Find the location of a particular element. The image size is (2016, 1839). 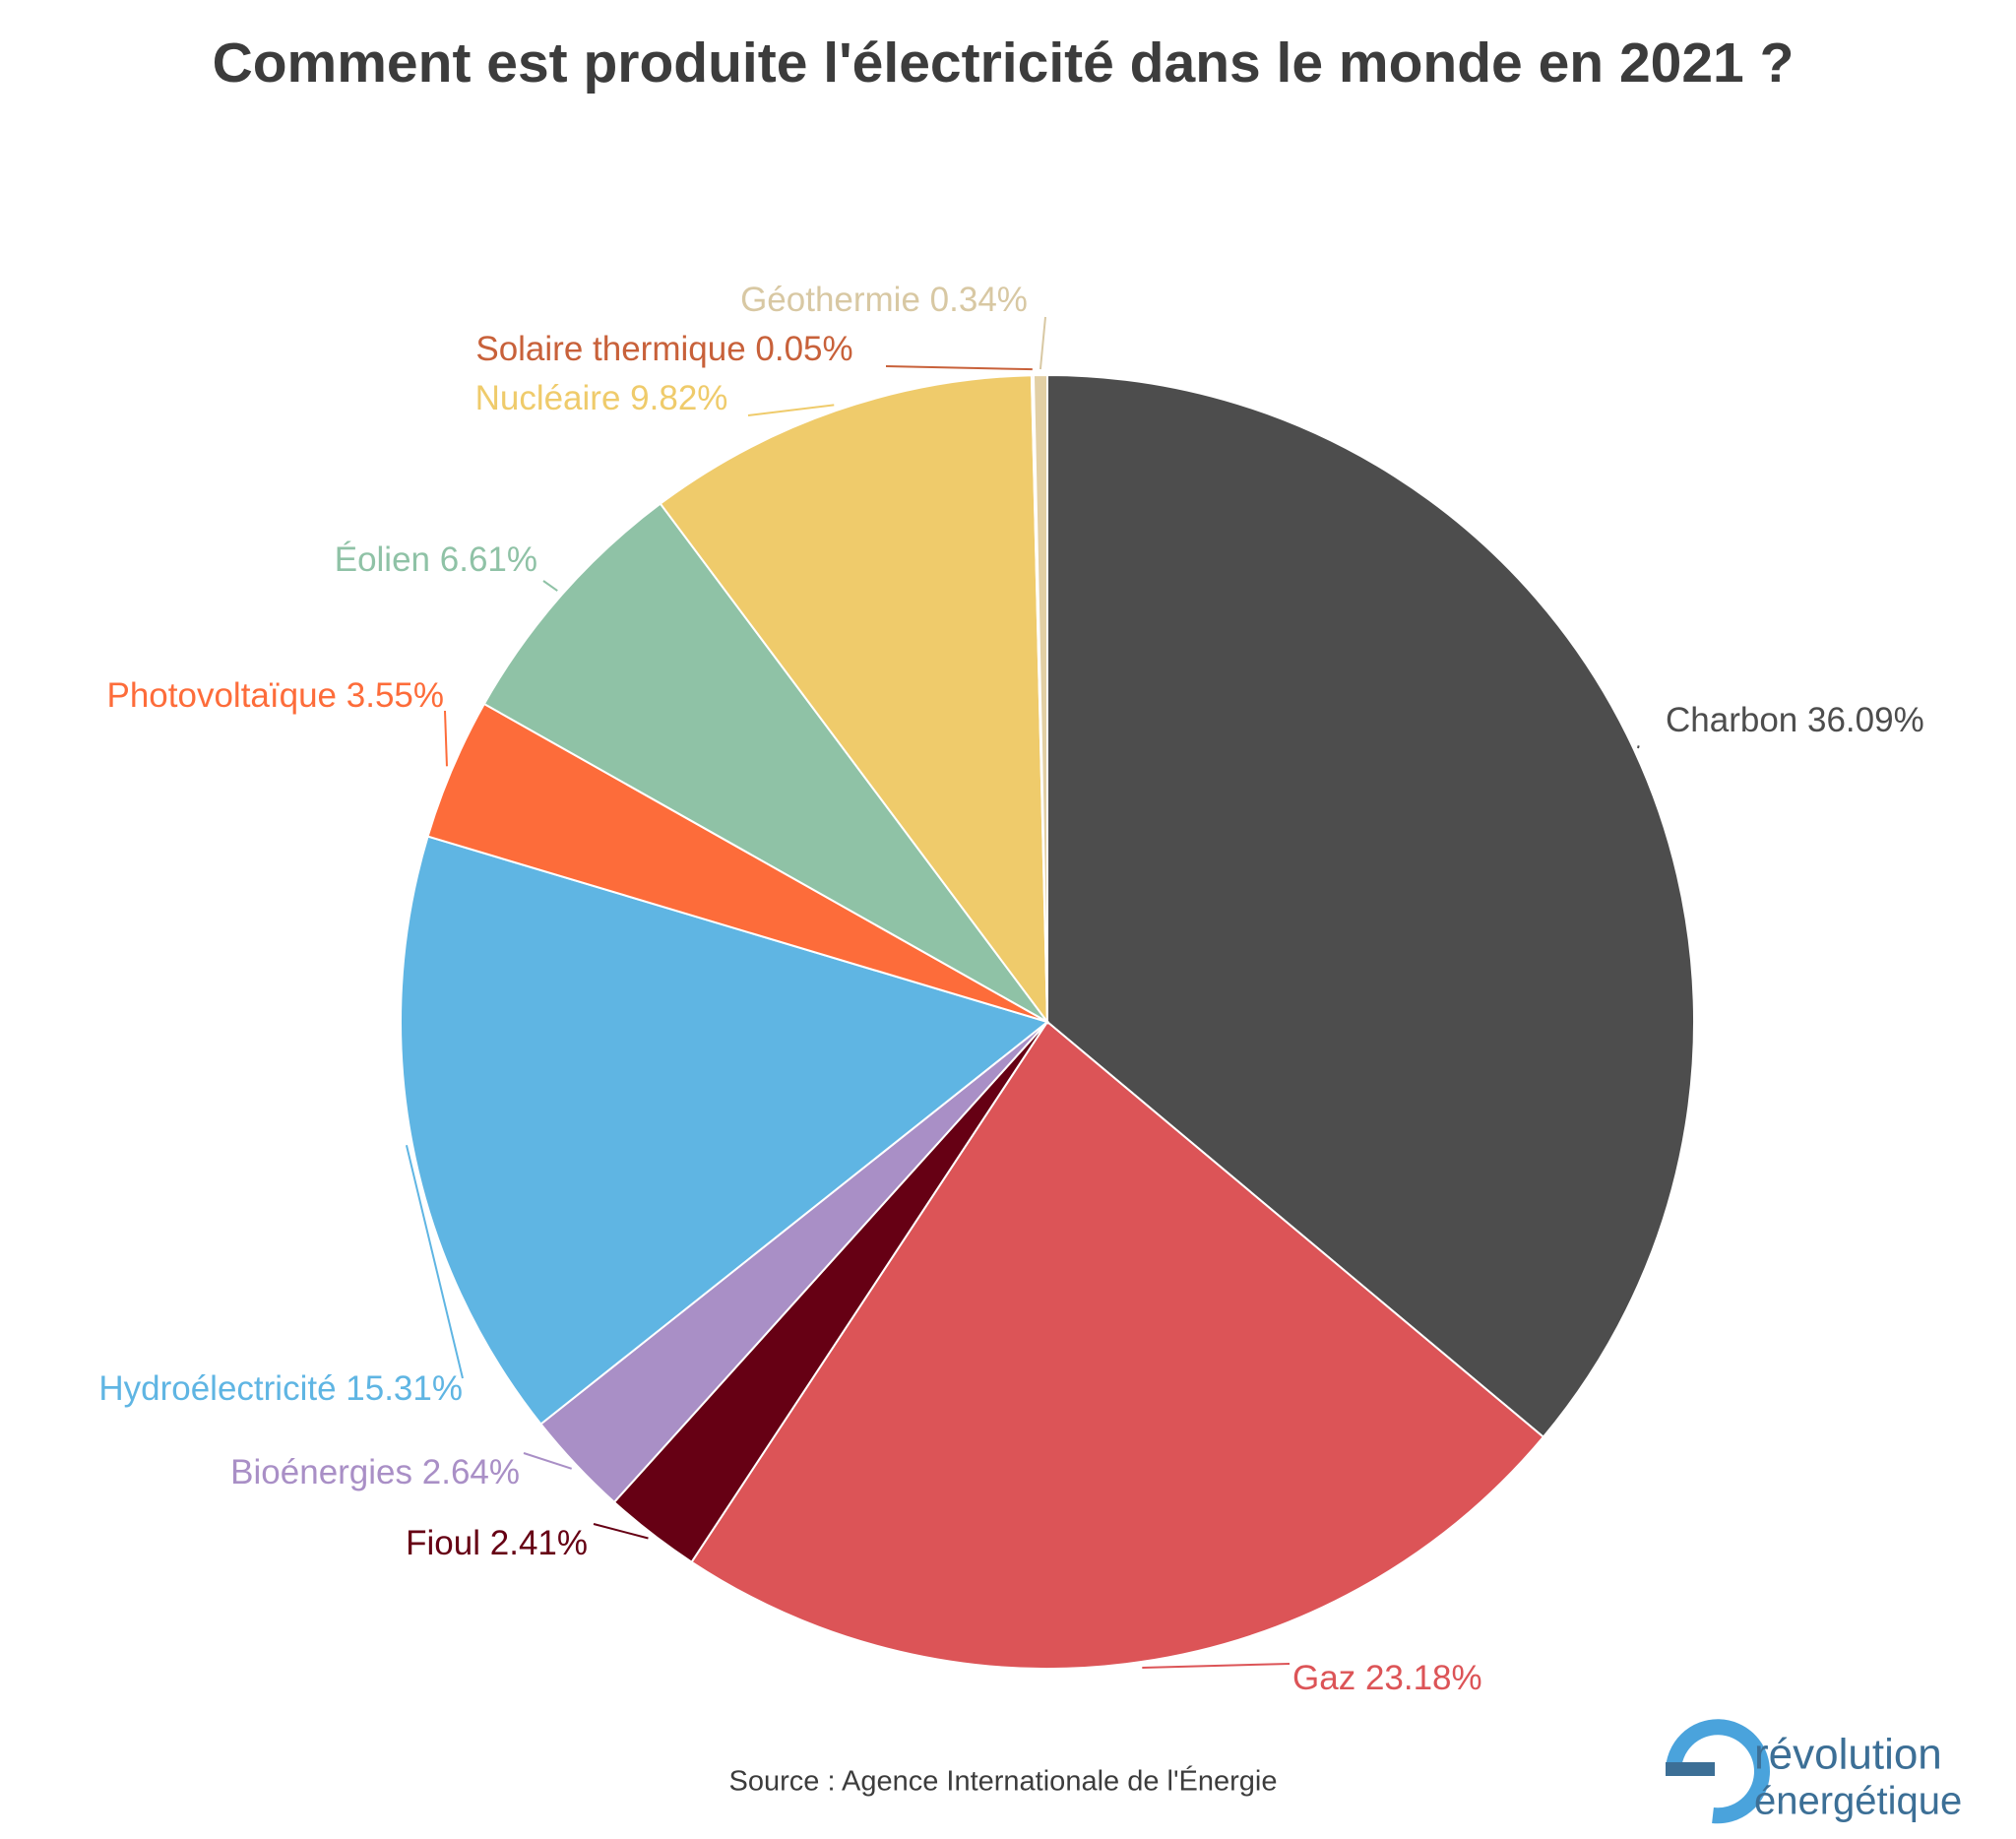

logo-bar is located at coordinates (1690, 1769).